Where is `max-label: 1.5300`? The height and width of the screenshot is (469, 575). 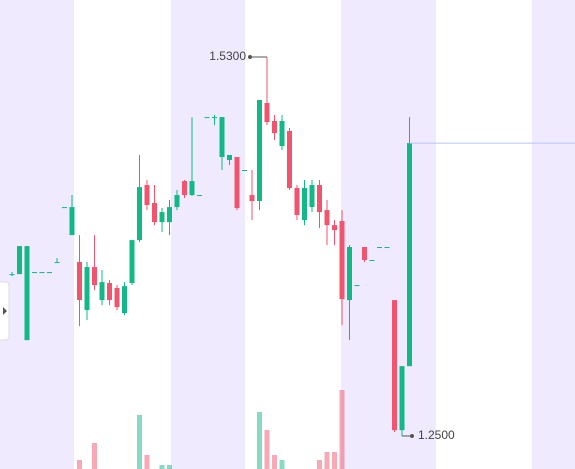
max-label: 1.5300 is located at coordinates (227, 56).